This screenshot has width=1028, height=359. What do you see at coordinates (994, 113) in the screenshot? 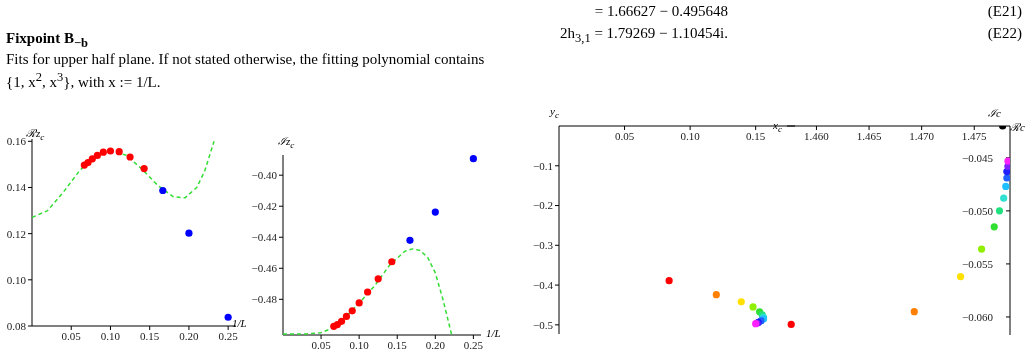
I see `y-axis-title: ℐc` at bounding box center [994, 113].